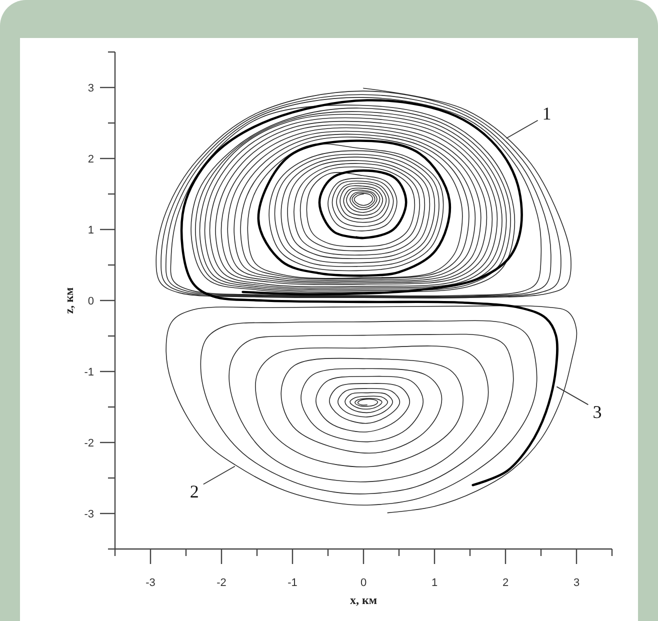 Image resolution: width=658 pixels, height=621 pixels. What do you see at coordinates (89, 514) in the screenshot?
I see `y-tick-label: -3` at bounding box center [89, 514].